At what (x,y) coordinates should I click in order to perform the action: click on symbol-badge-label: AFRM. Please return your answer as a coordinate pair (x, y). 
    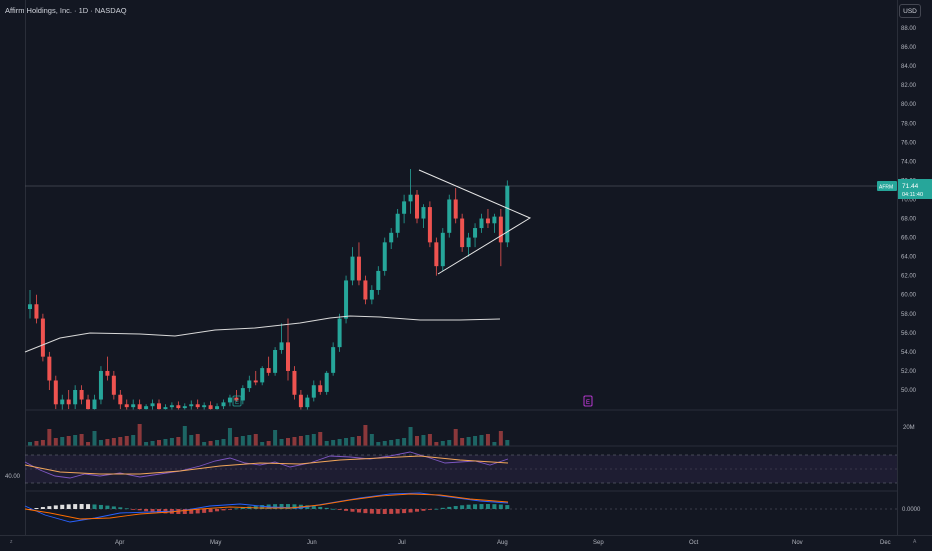
    Looking at the image, I should click on (886, 188).